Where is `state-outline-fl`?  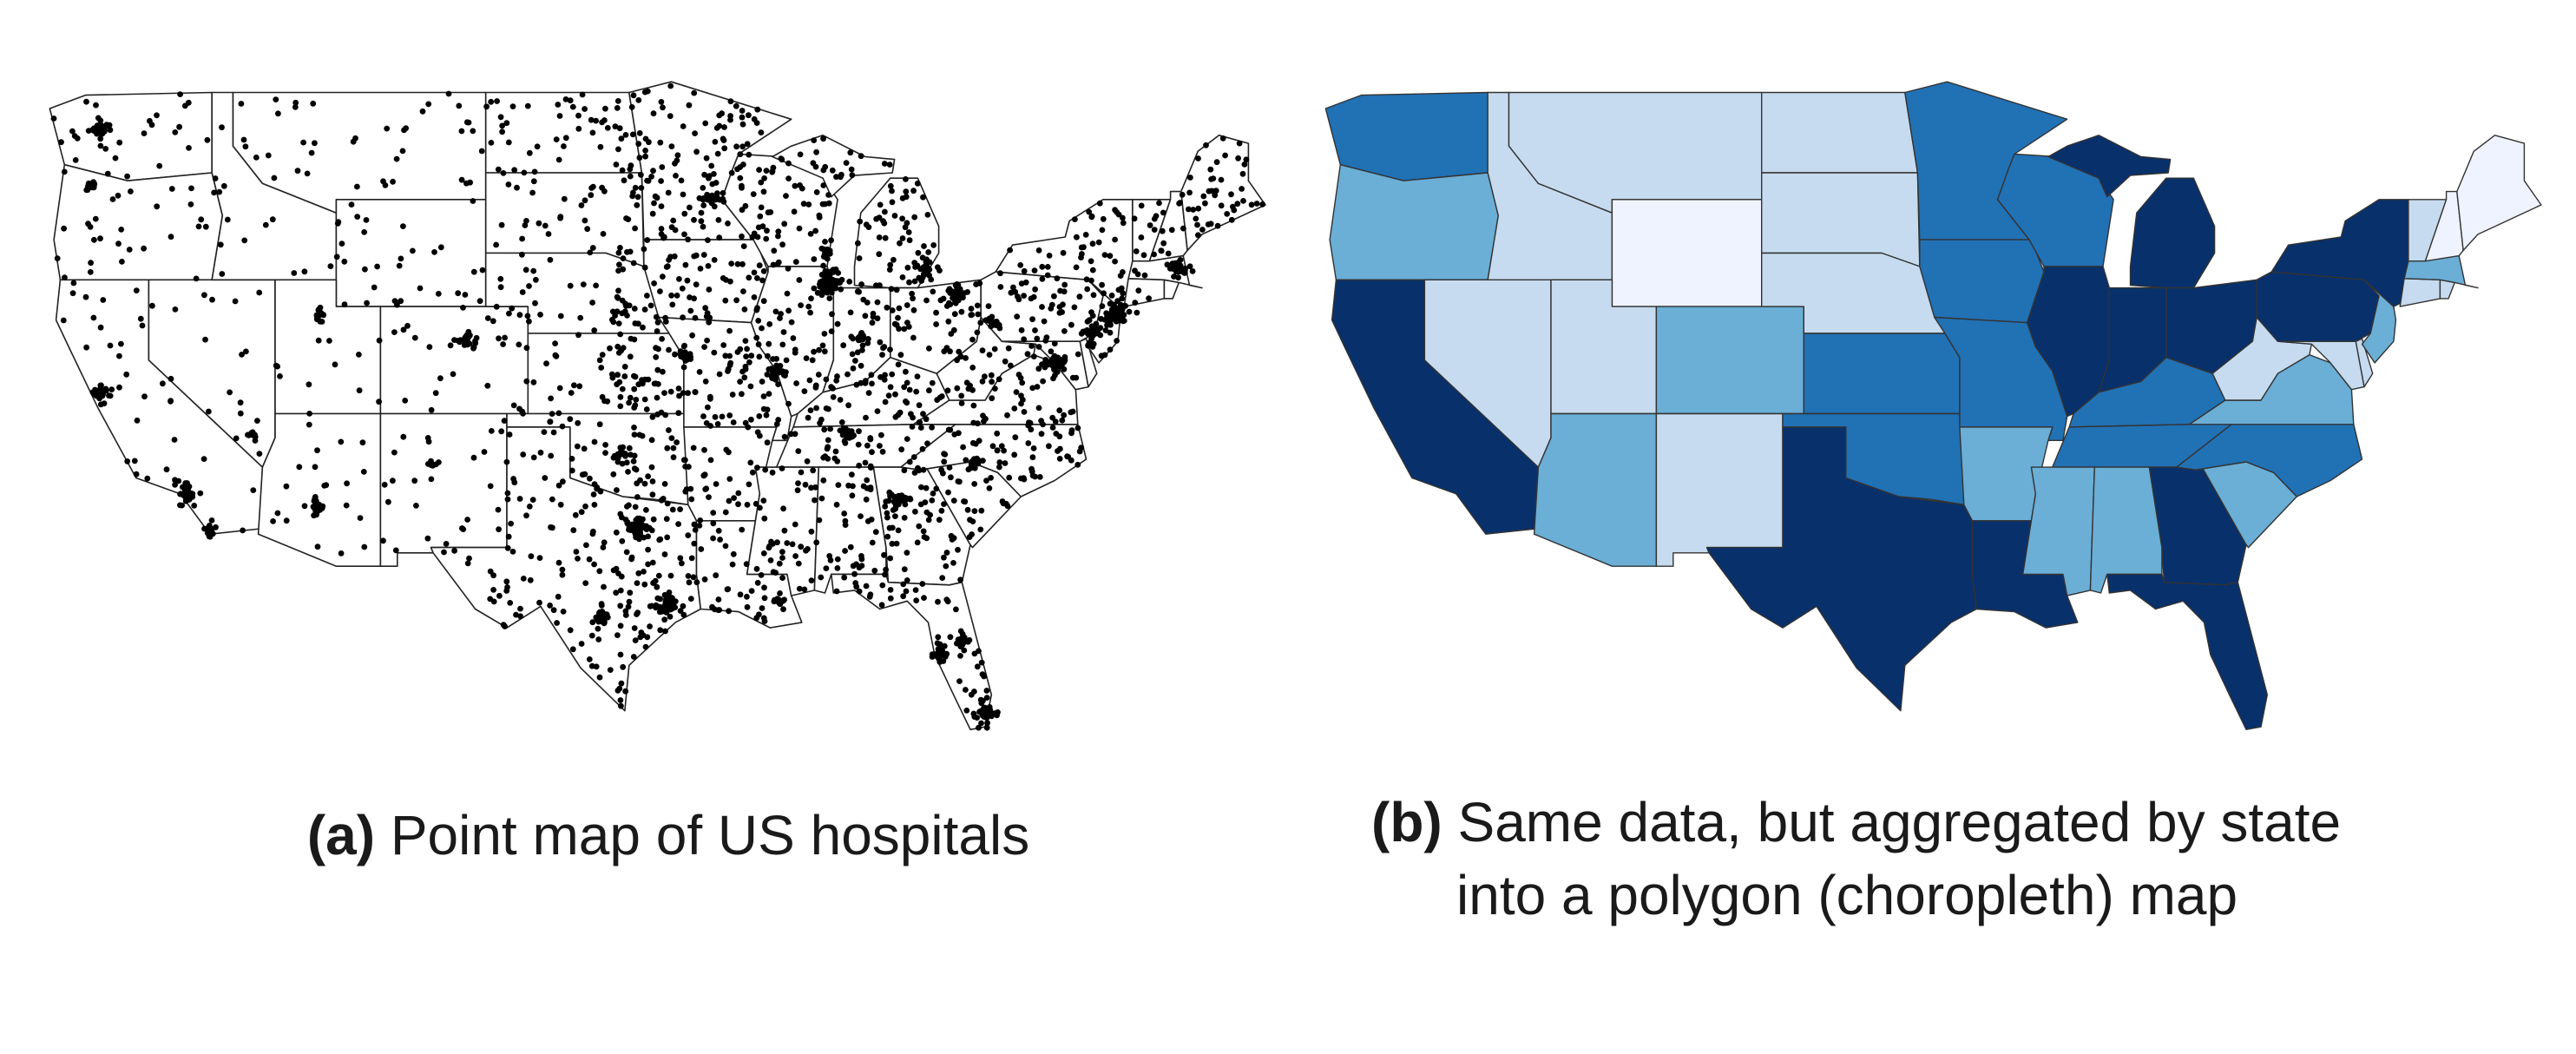
state-outline-fl is located at coordinates (912, 652).